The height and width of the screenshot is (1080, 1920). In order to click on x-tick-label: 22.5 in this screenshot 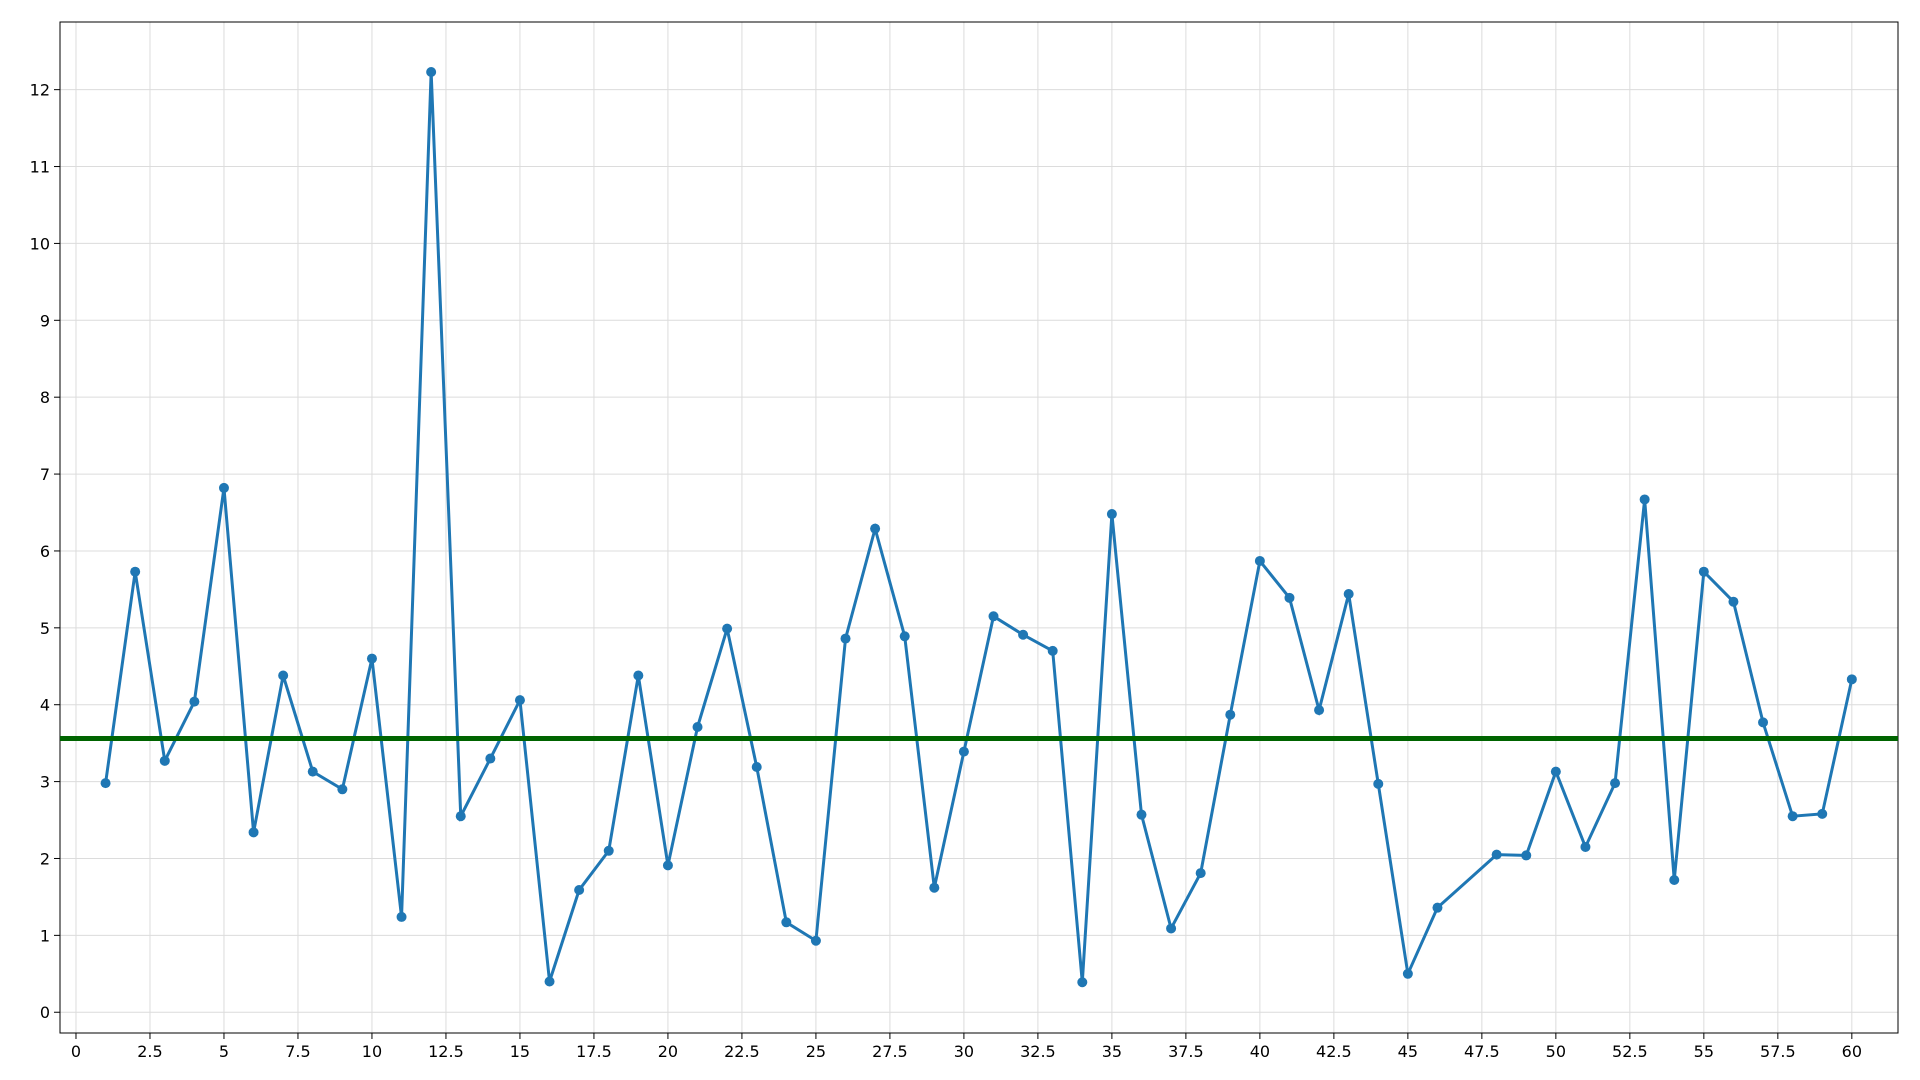, I will do `click(742, 1051)`.